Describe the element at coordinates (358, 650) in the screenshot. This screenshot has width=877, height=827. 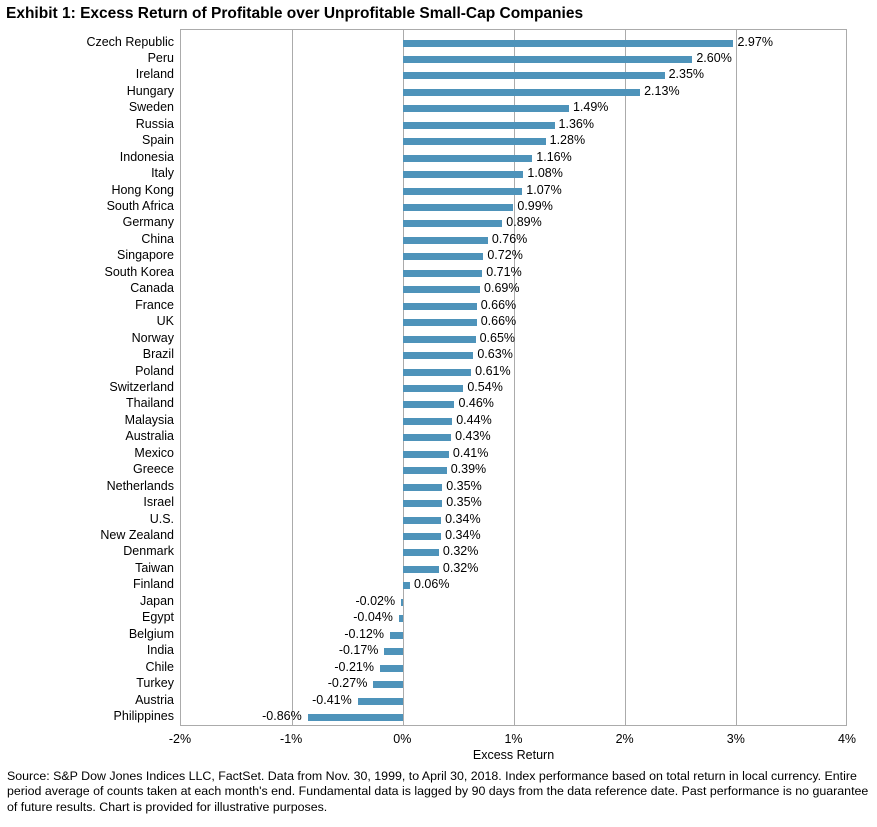
I see `bar-value-label: -0.17%` at that location.